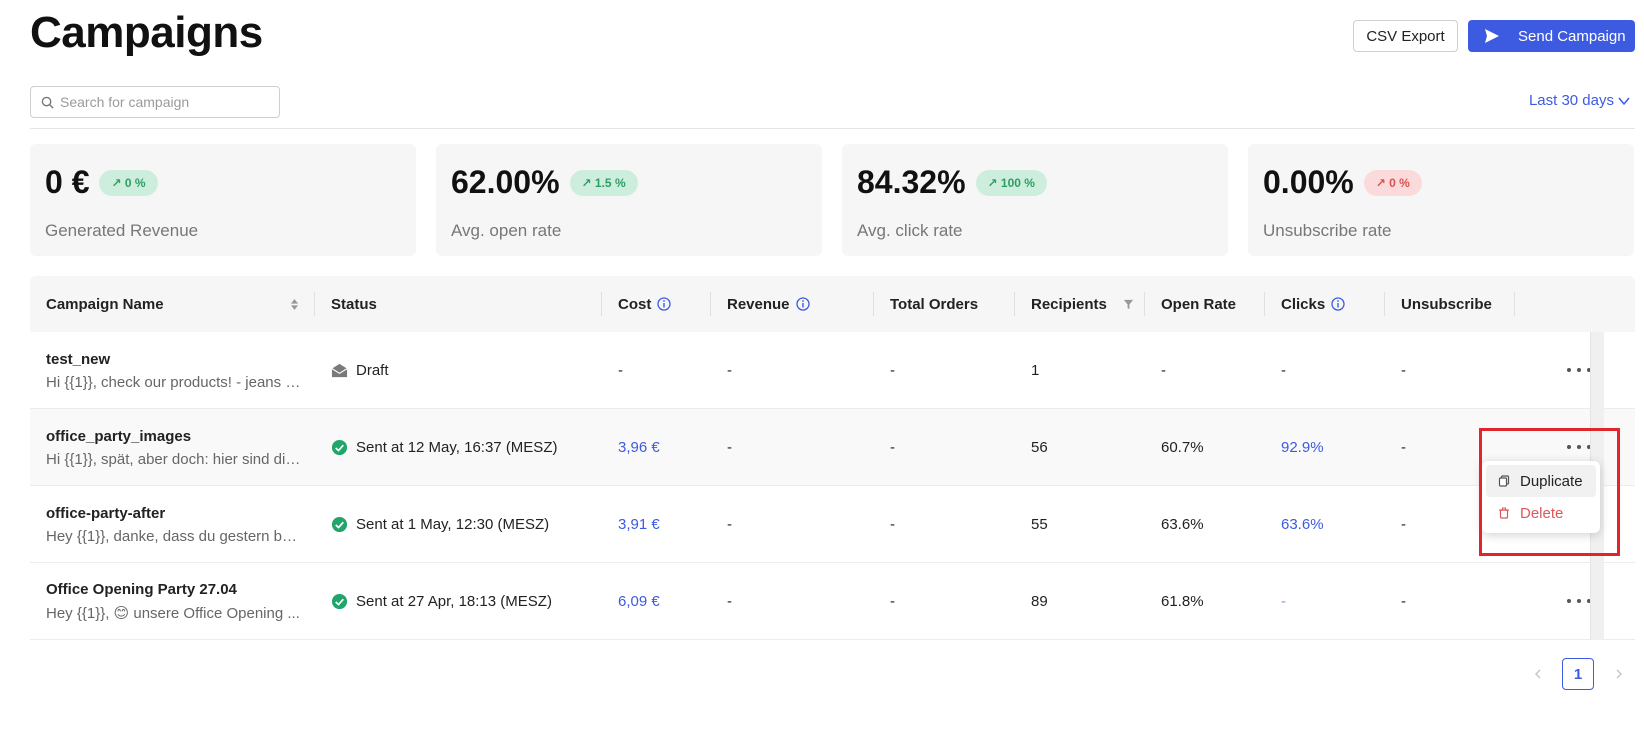  I want to click on row-actions-menu: Duplicate Delete, so click(1541, 497).